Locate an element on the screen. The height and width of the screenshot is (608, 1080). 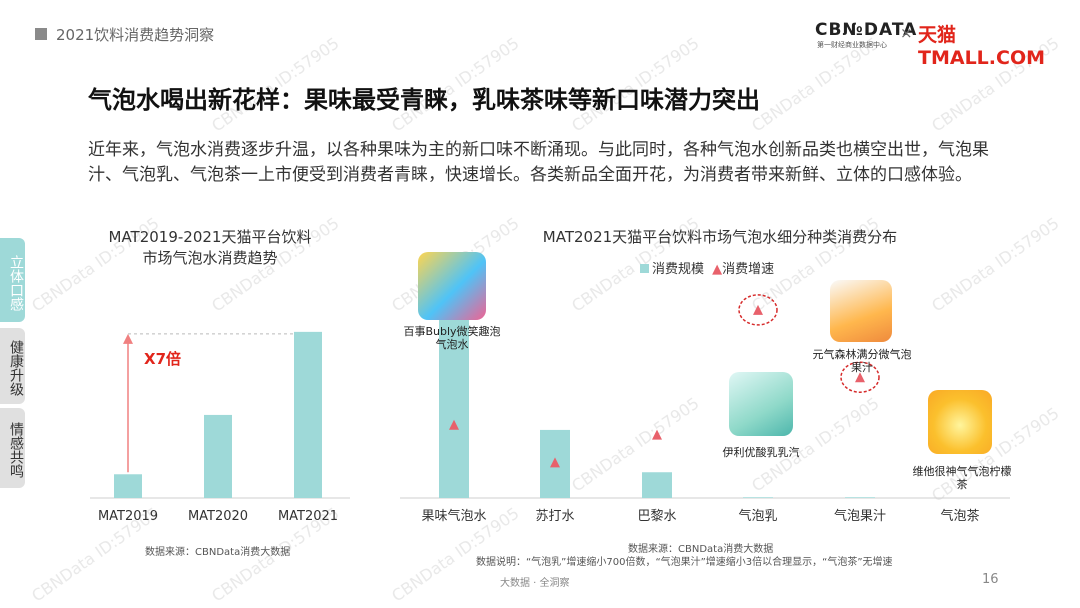
left-chart-title-line1: MAT2019-2021天猫平台饮料 is located at coordinates (210, 237).